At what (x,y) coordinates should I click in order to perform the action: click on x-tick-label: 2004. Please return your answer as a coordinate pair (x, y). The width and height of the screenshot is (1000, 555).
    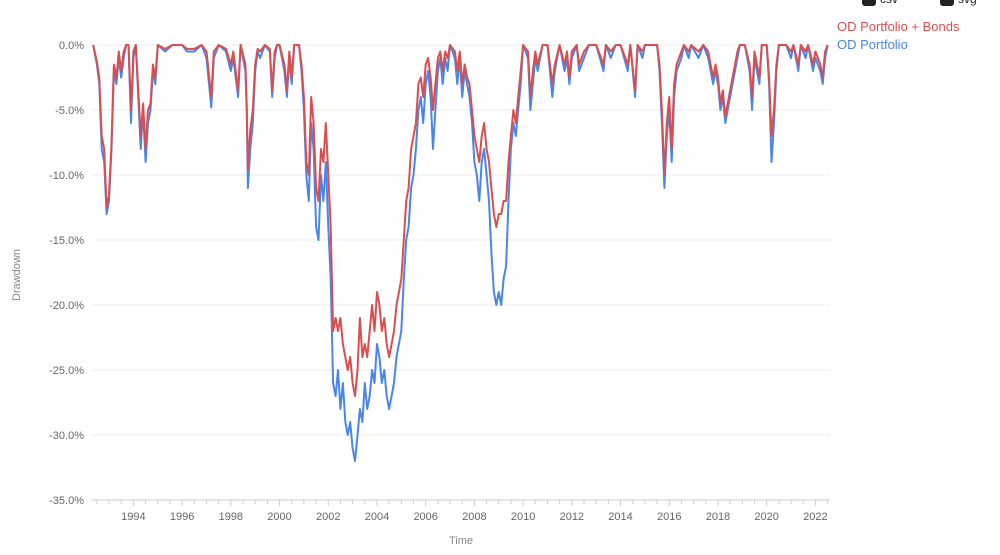
    Looking at the image, I should click on (377, 517).